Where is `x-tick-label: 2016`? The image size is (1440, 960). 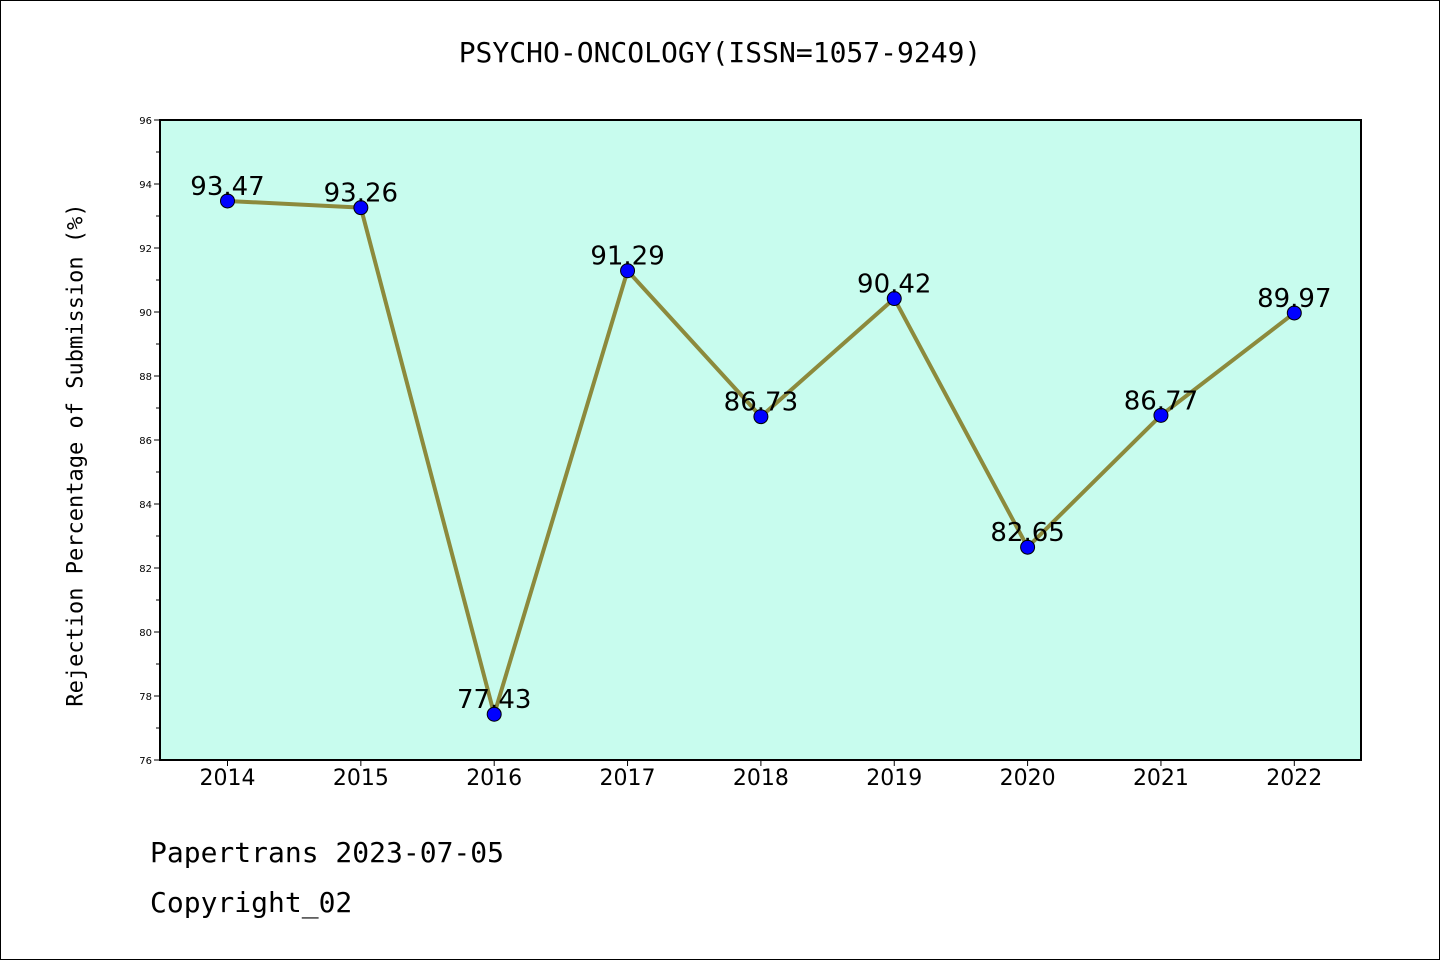
x-tick-label: 2016 is located at coordinates (494, 778).